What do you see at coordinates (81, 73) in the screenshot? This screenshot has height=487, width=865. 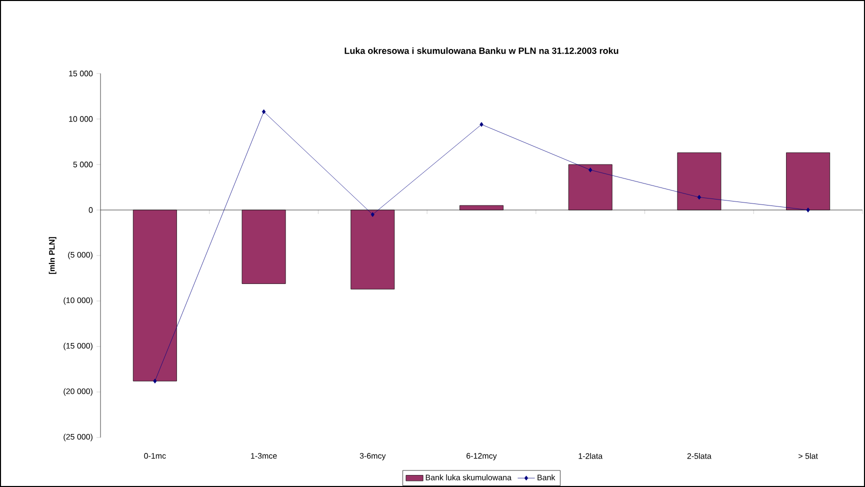 I see `y-tick-label: 15 000` at bounding box center [81, 73].